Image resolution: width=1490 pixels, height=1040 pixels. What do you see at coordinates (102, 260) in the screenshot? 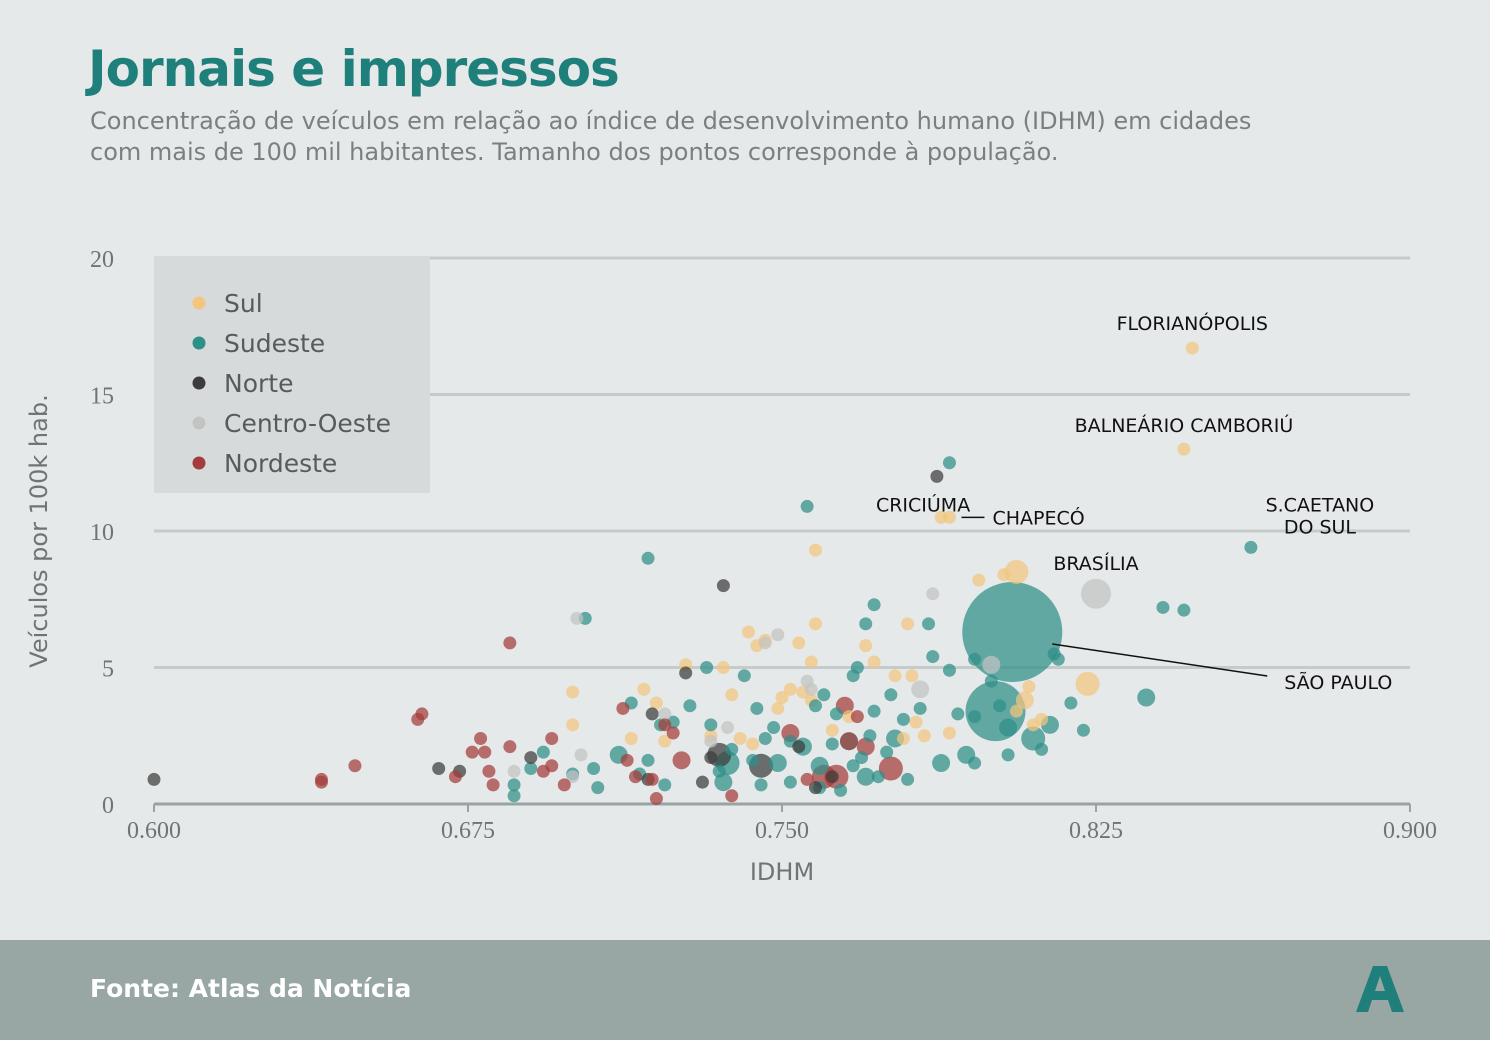
I see `y-tick-label: 20` at bounding box center [102, 260].